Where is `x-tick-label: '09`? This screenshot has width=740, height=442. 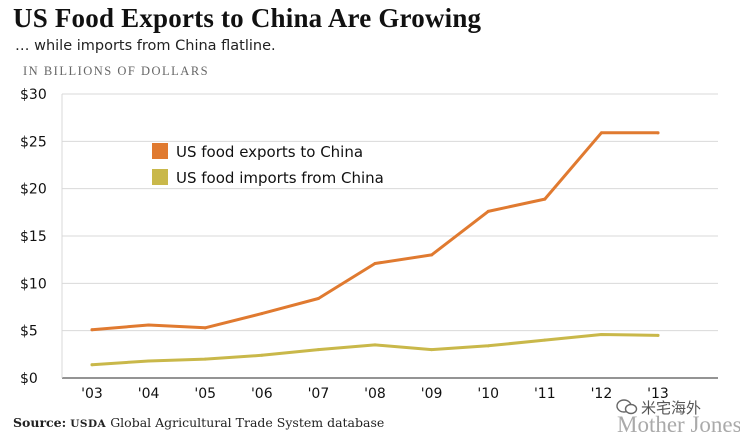
x-tick-label: '09 is located at coordinates (432, 394).